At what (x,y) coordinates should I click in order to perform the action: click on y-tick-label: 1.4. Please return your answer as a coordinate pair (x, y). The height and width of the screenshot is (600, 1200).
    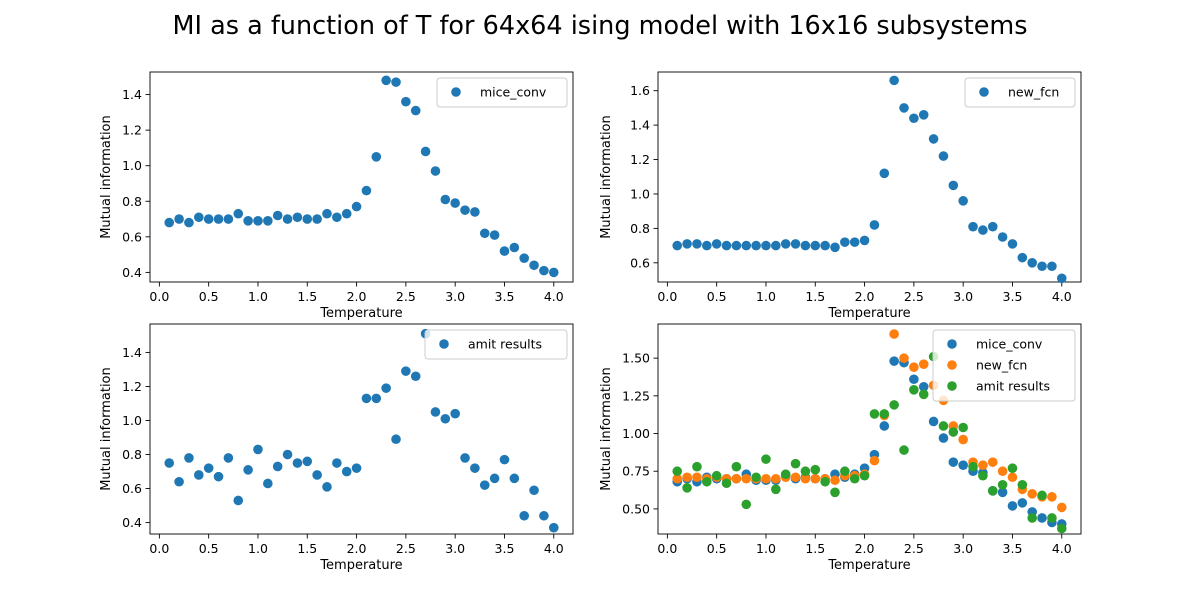
    Looking at the image, I should click on (132, 352).